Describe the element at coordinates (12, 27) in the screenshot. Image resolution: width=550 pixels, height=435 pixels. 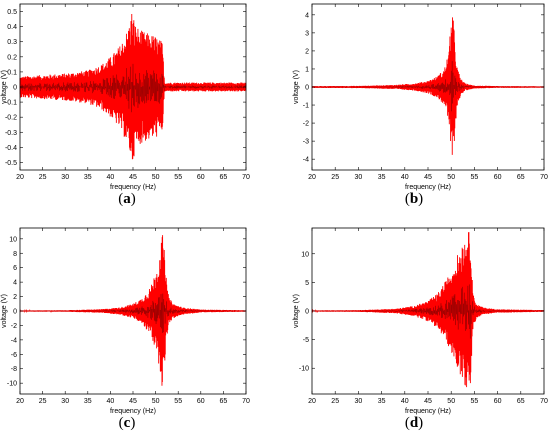
I see `y-tick-label: 0.4` at that location.